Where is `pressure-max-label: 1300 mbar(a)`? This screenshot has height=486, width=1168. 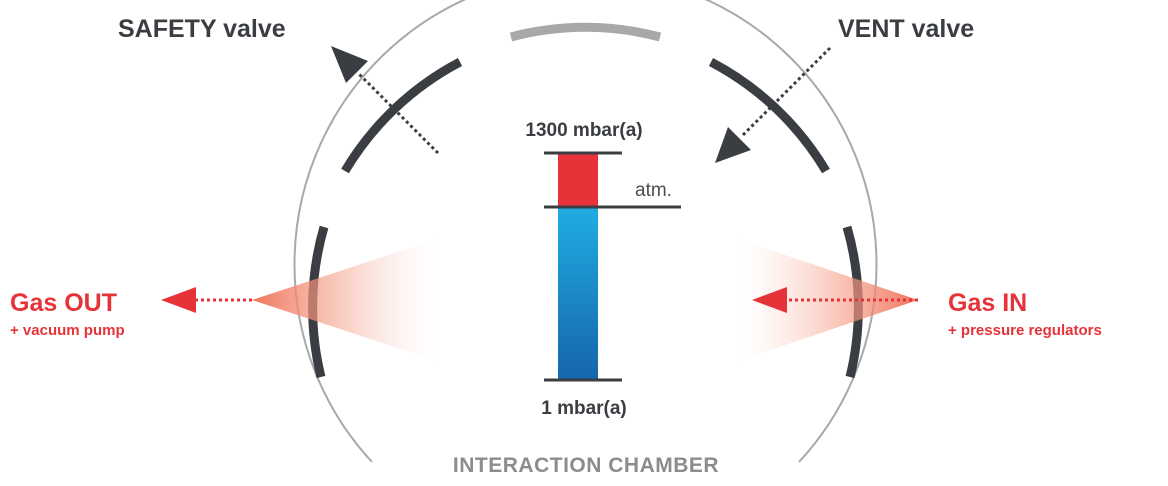 pressure-max-label: 1300 mbar(a) is located at coordinates (583, 130).